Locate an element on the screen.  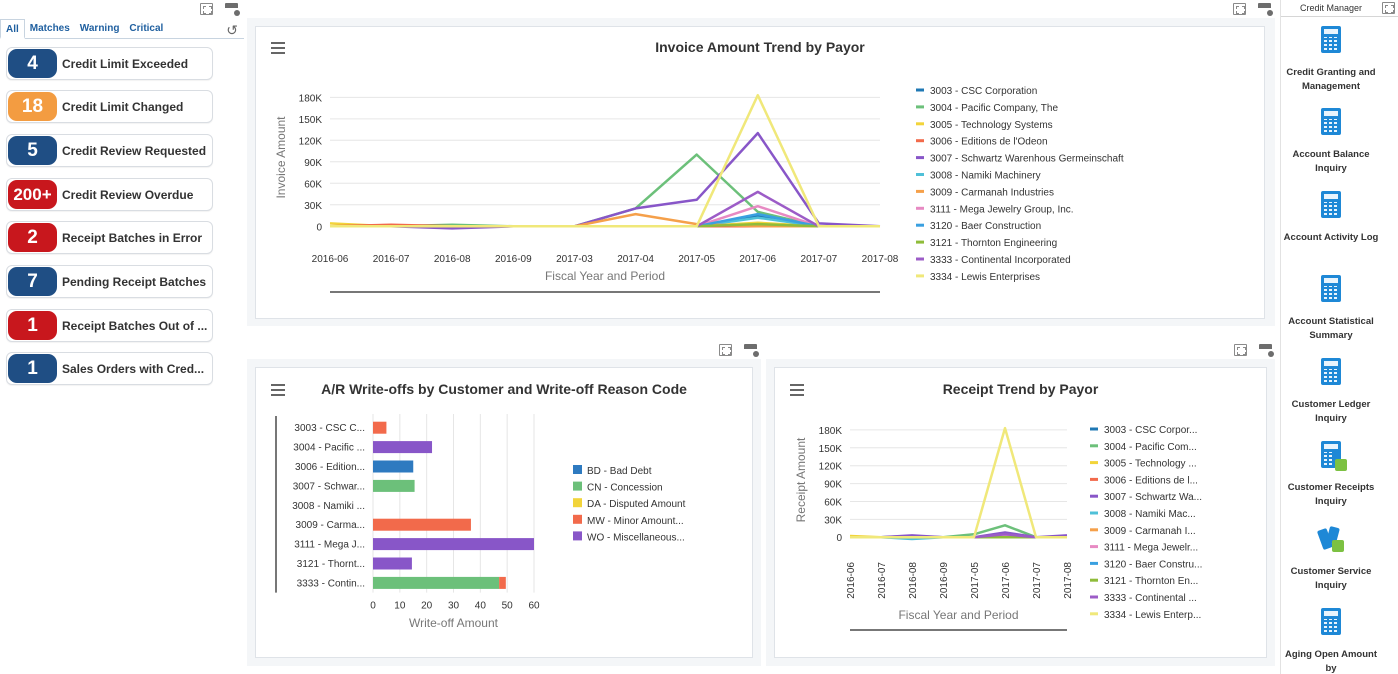
x-tick-label: 2016-07 is located at coordinates (882, 580).